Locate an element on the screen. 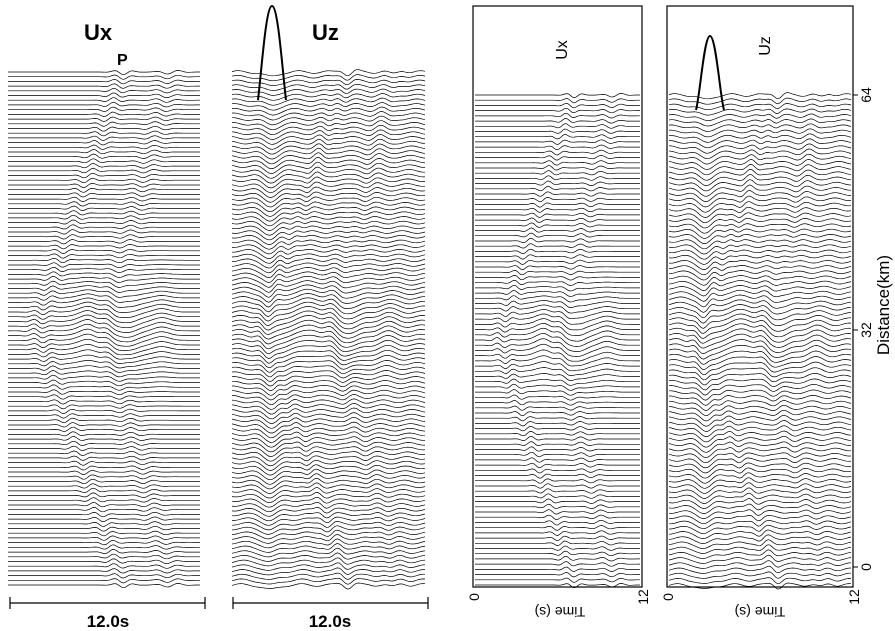 The height and width of the screenshot is (631, 895). right-ux-traces is located at coordinates (557, 341).